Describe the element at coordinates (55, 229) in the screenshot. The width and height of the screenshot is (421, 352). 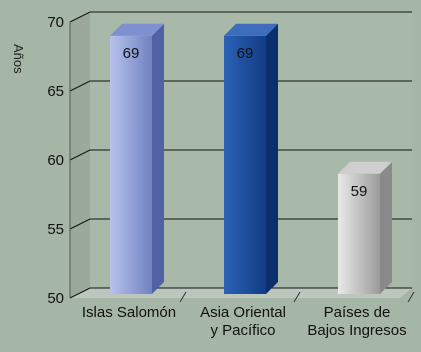
I see `y-tick-label: 55` at that location.